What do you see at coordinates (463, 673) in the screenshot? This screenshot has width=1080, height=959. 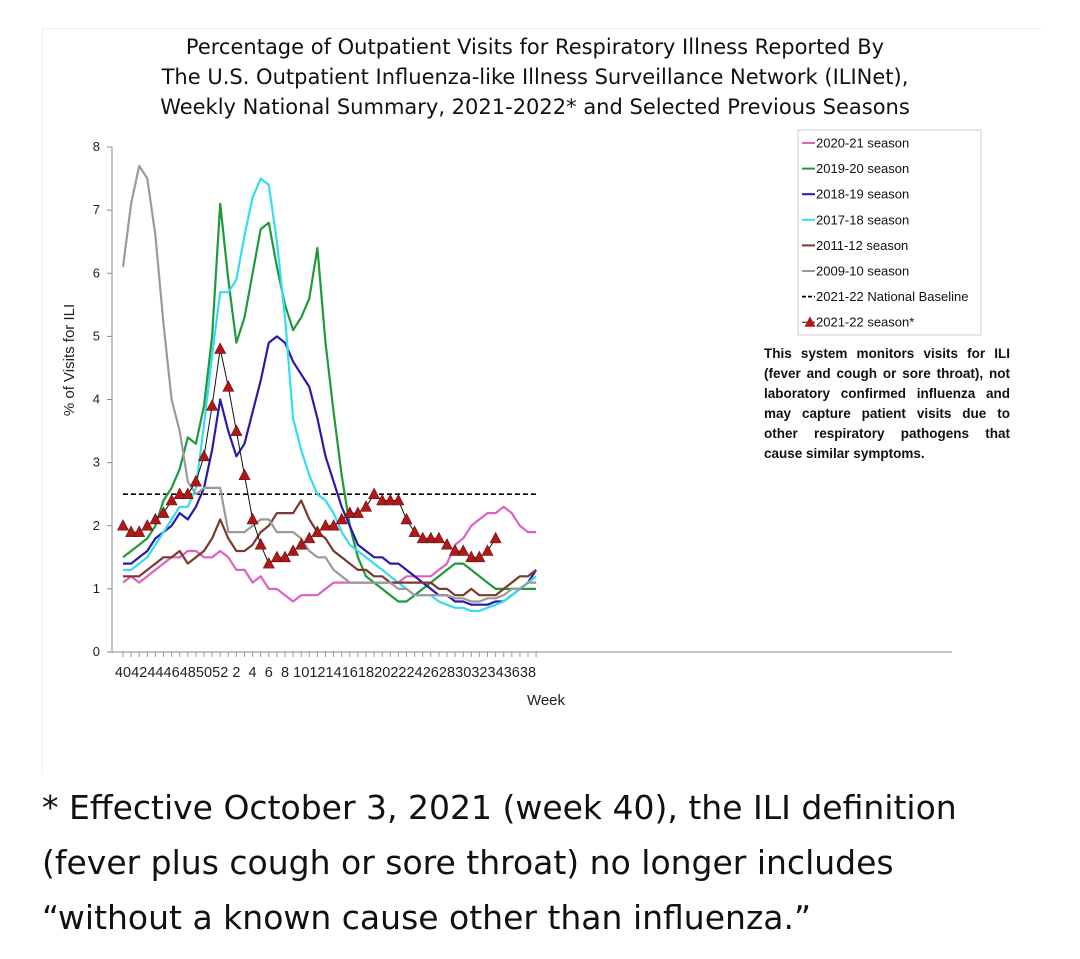 I see `x-tick-label: 30` at bounding box center [463, 673].